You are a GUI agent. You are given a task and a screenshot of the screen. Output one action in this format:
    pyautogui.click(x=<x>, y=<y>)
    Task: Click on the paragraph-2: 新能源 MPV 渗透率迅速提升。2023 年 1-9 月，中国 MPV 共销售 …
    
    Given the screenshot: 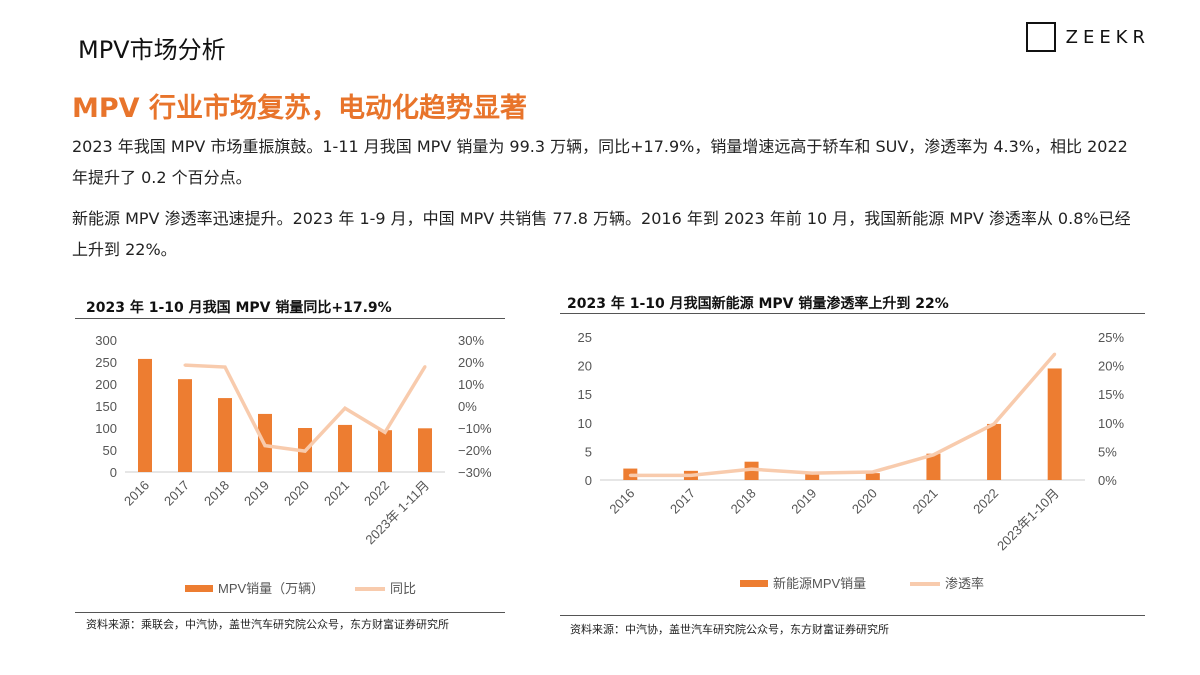 What is the action you would take?
    pyautogui.click(x=601, y=234)
    